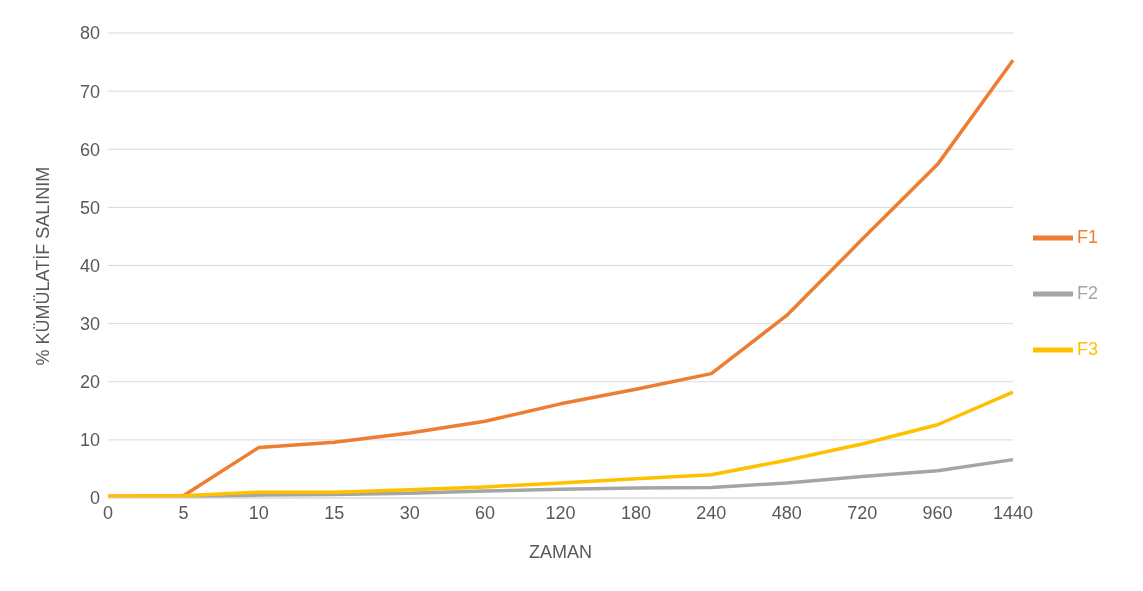 This screenshot has height=591, width=1143. What do you see at coordinates (89, 149) in the screenshot?
I see `y-tick-label: 60` at bounding box center [89, 149].